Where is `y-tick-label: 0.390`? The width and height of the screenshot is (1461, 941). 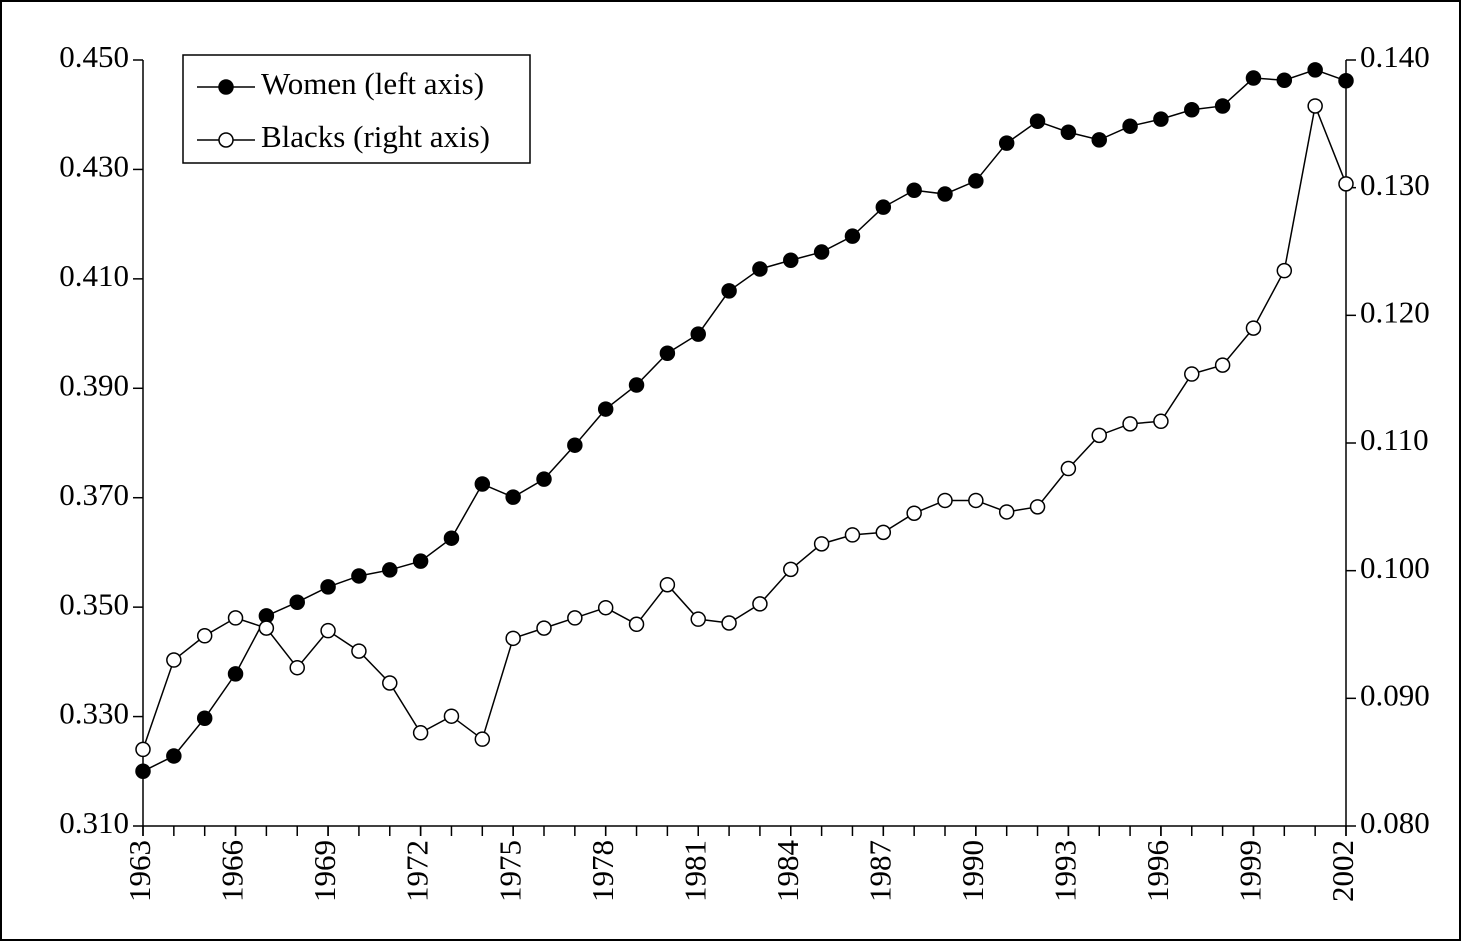 y-tick-label: 0.390 is located at coordinates (94, 384).